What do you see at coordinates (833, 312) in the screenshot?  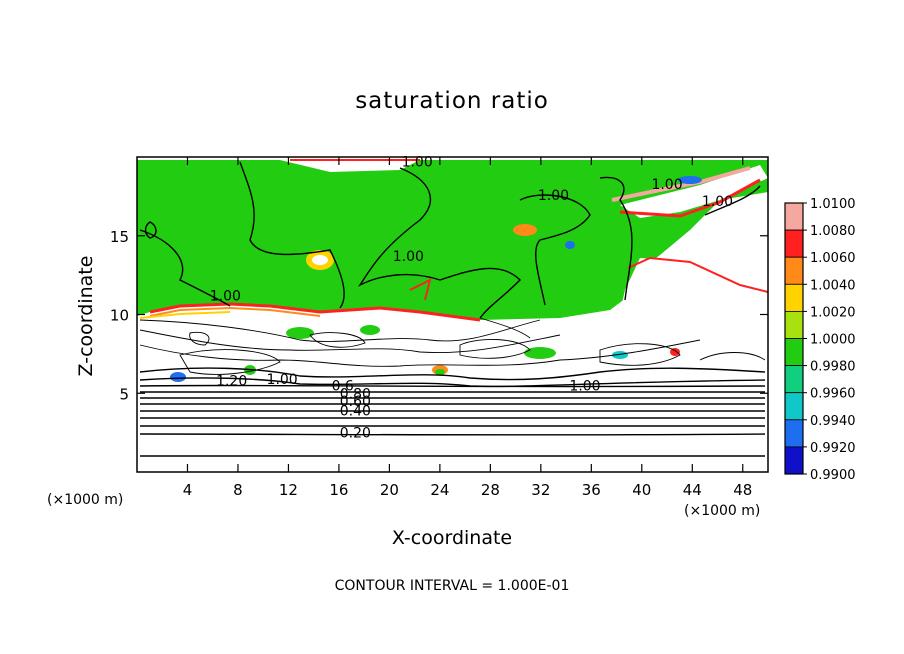 I see `colorbar-label: 1.0020` at bounding box center [833, 312].